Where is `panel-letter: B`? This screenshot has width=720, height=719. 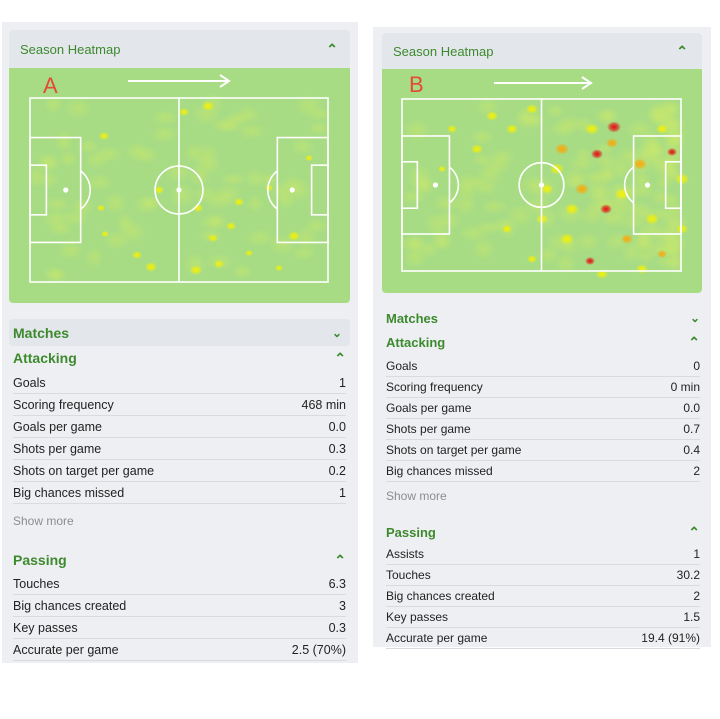
panel-letter: B is located at coordinates (416, 84).